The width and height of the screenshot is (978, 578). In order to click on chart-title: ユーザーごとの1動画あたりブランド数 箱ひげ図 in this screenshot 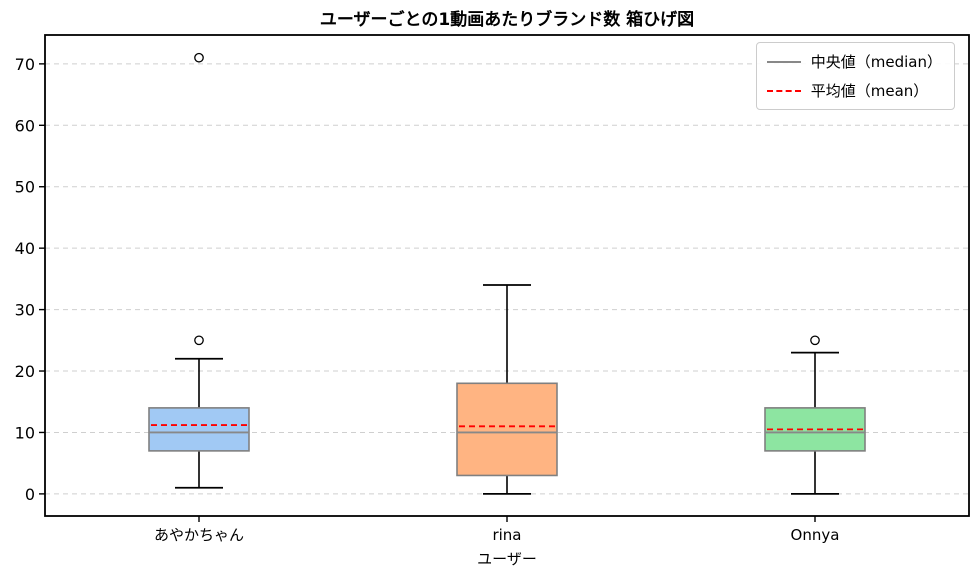, I will do `click(507, 20)`.